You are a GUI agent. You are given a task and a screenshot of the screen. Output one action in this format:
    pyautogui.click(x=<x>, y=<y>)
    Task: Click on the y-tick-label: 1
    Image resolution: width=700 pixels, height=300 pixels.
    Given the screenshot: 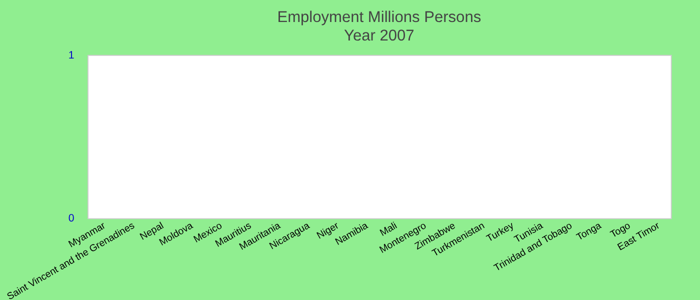 What is the action you would take?
    pyautogui.click(x=71, y=55)
    